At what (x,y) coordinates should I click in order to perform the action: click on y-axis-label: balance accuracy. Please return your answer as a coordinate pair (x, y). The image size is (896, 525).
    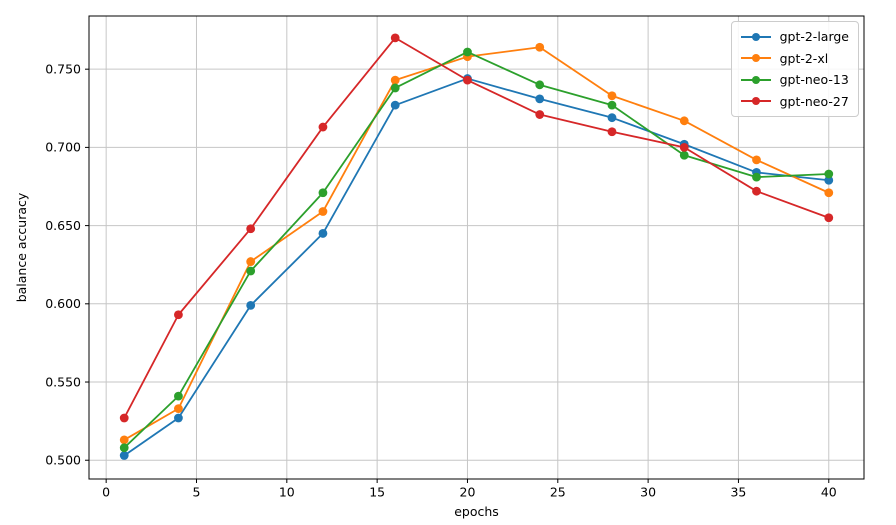
    Looking at the image, I should click on (21, 247).